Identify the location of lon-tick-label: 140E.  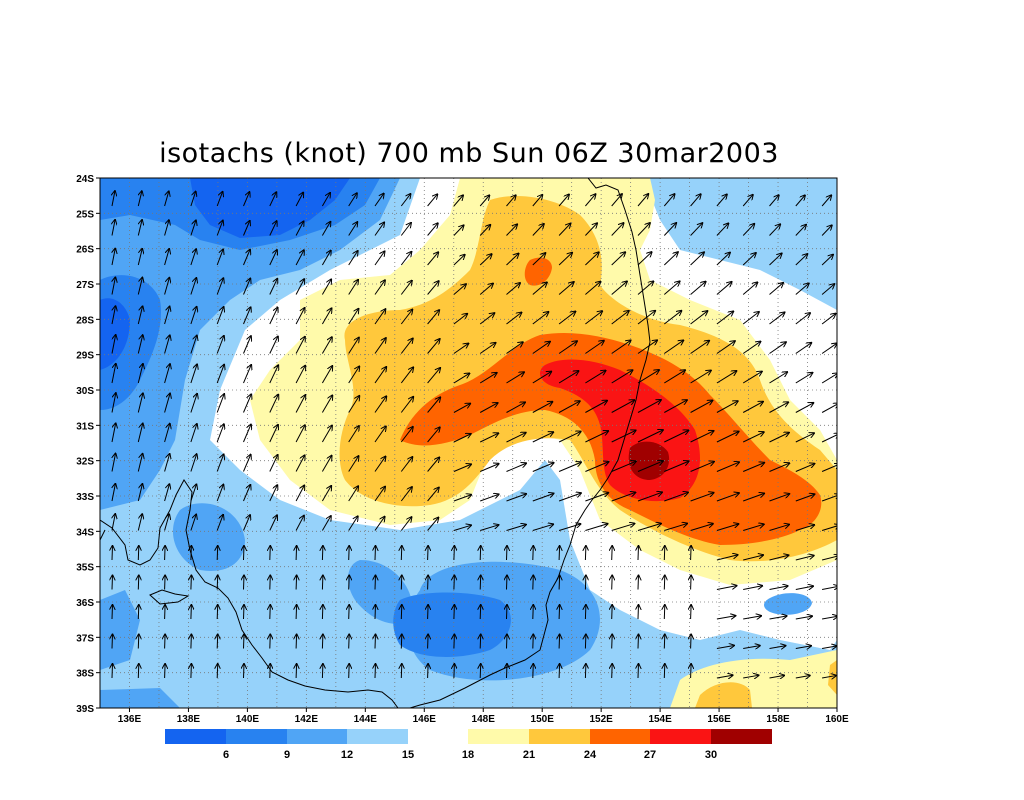
(248, 719).